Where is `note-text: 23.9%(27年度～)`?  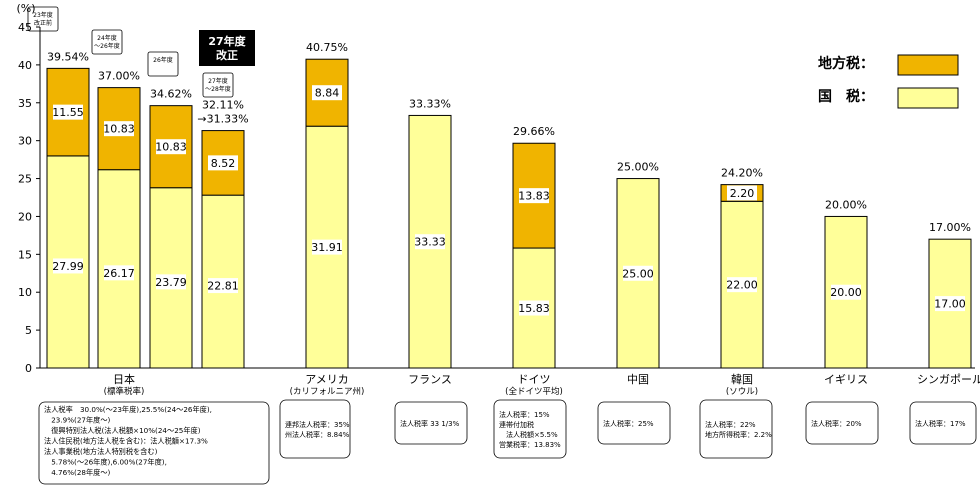 note-text: 23.9%(27年度～) is located at coordinates (77, 420).